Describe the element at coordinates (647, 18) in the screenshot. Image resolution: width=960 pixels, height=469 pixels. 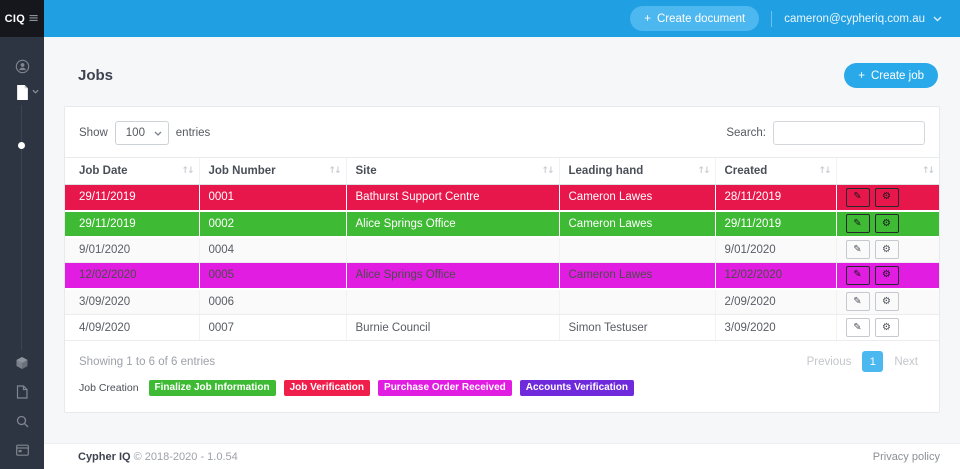
I see `plus-icon: +` at that location.